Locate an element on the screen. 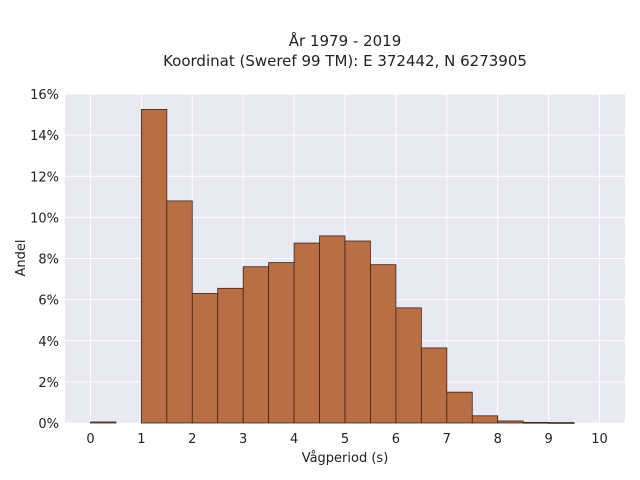  y-tick-label: 4% is located at coordinates (48, 342).